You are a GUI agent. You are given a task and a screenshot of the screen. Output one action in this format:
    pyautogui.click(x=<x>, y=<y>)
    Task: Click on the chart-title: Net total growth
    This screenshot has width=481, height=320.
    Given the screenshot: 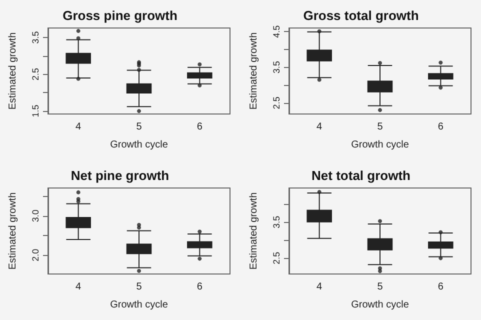 What is the action you would take?
    pyautogui.click(x=361, y=175)
    